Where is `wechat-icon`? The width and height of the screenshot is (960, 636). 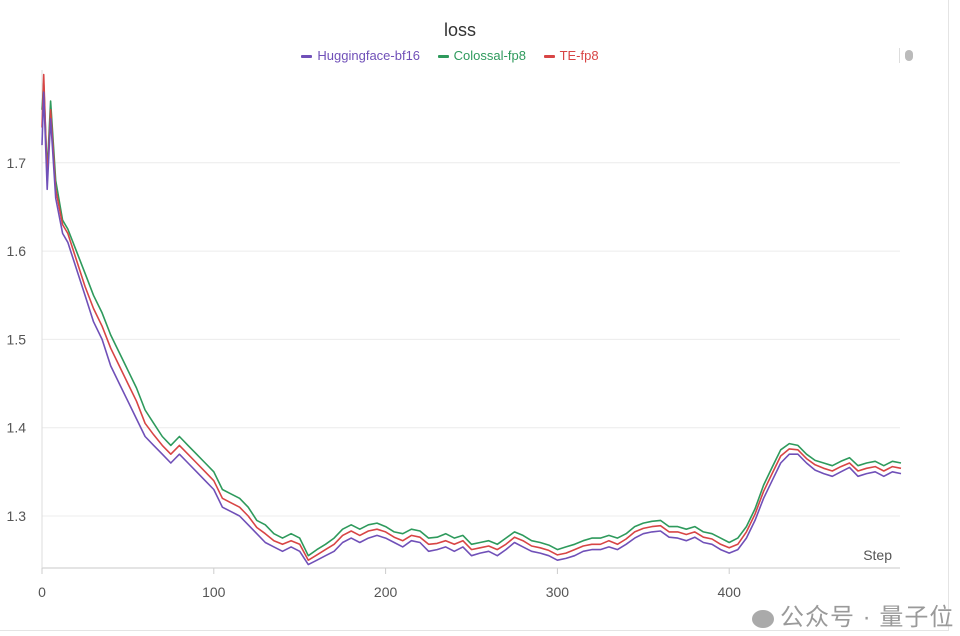 wechat-icon is located at coordinates (763, 618).